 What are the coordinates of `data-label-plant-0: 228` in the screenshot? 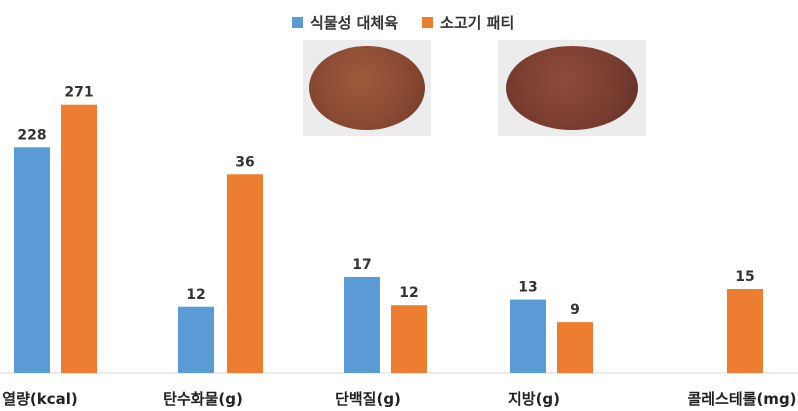 It's located at (31, 135).